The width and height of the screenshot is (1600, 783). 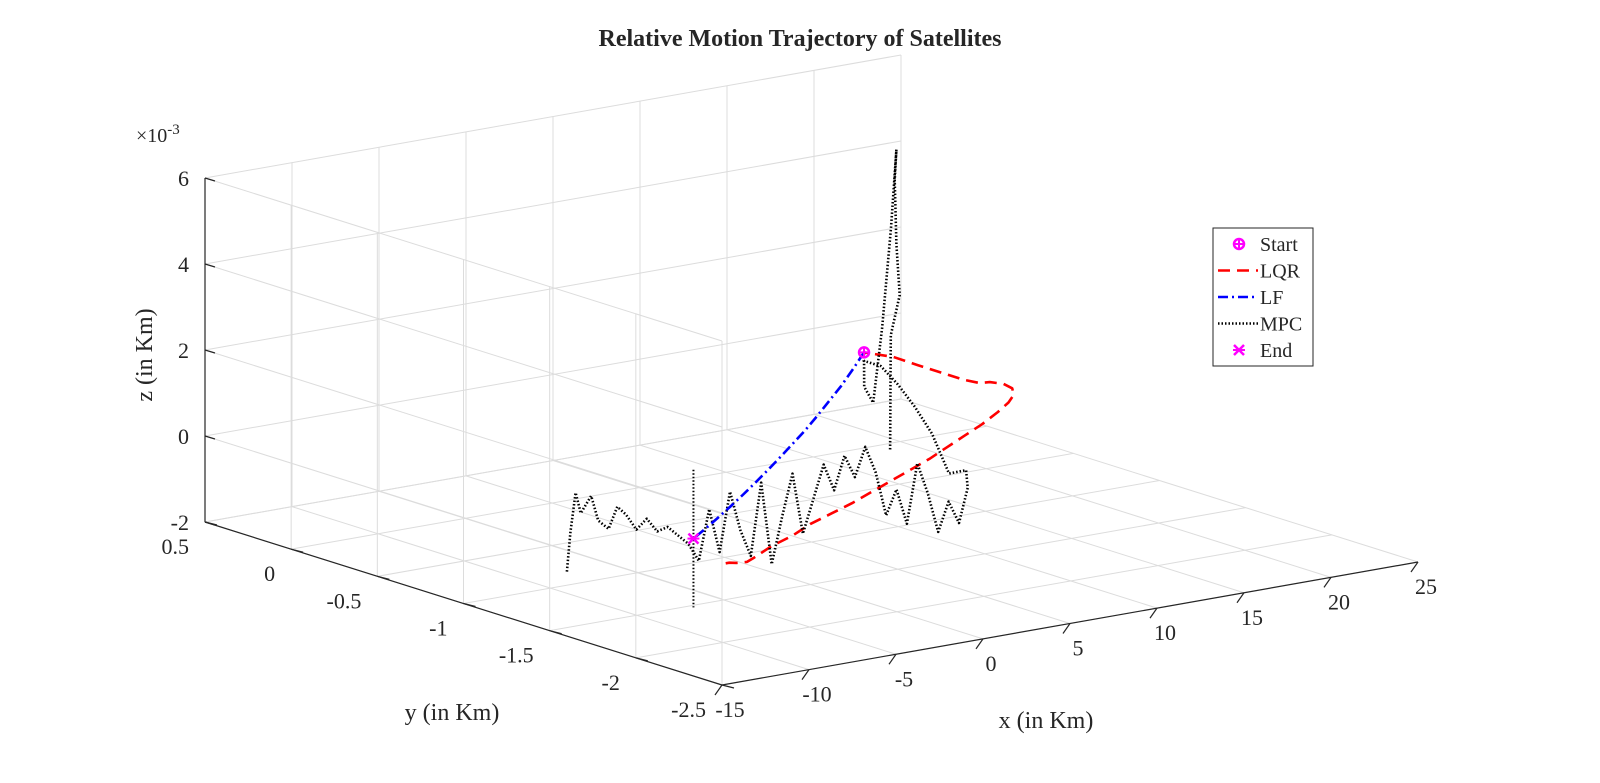 What do you see at coordinates (183, 264) in the screenshot?
I see `z-tick-label: 4` at bounding box center [183, 264].